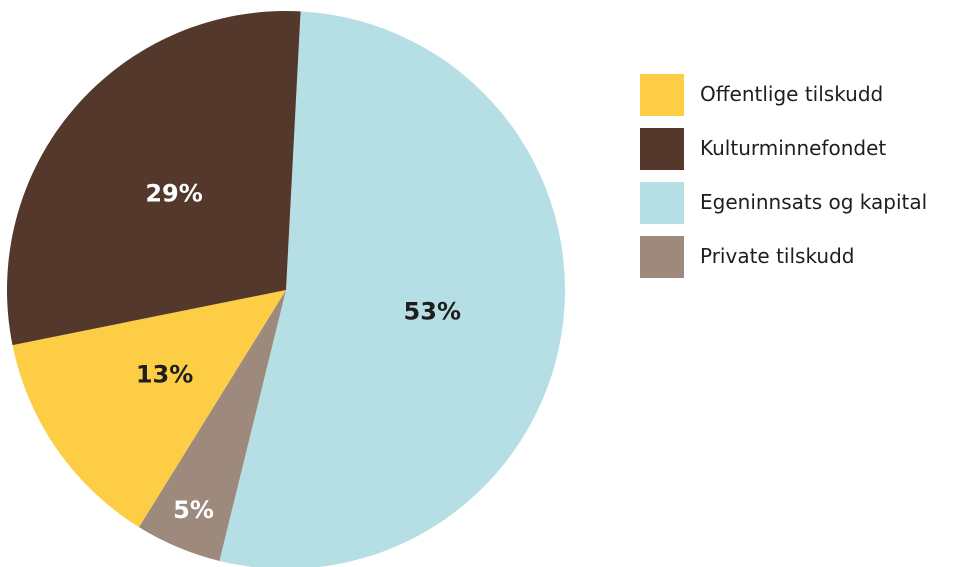 The height and width of the screenshot is (567, 968). What do you see at coordinates (212, 425) in the screenshot?
I see `pie-slice-private-tilskudd` at bounding box center [212, 425].